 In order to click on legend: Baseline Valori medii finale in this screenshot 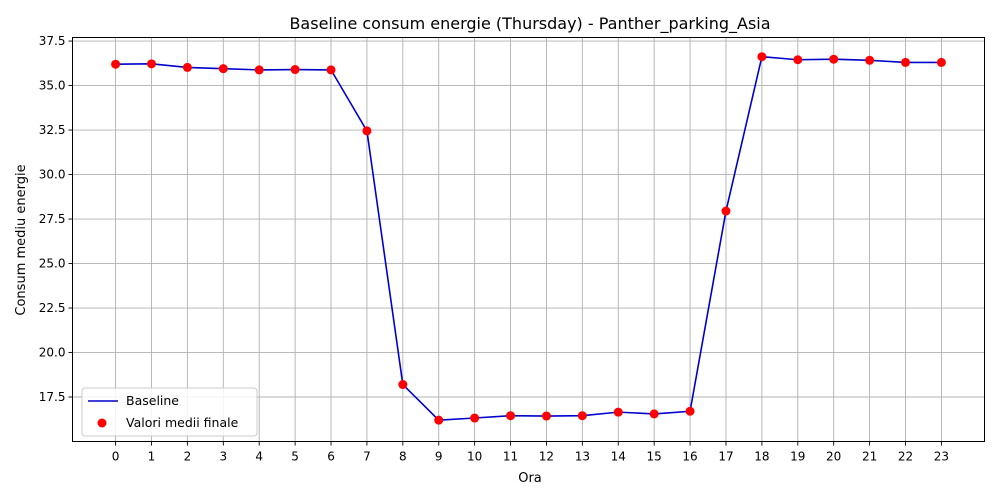, I will do `click(169, 412)`.